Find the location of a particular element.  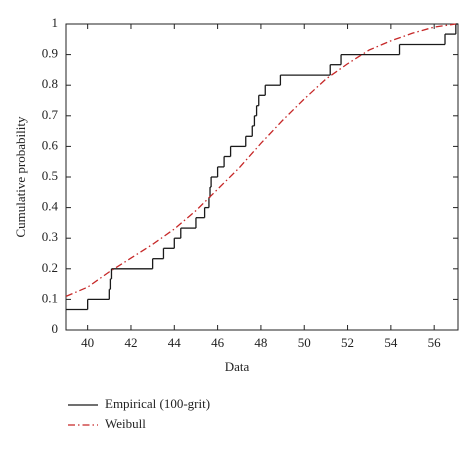

y-tick-label: 0.9 is located at coordinates (50, 53).